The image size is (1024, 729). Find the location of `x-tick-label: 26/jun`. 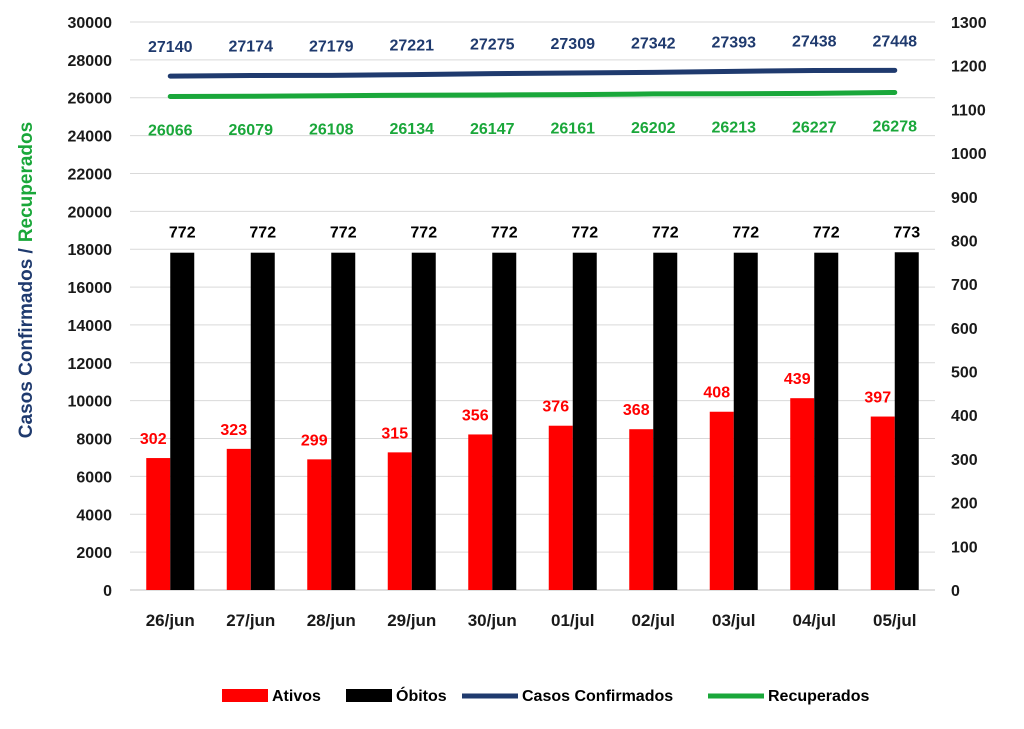

x-tick-label: 26/jun is located at coordinates (170, 620).